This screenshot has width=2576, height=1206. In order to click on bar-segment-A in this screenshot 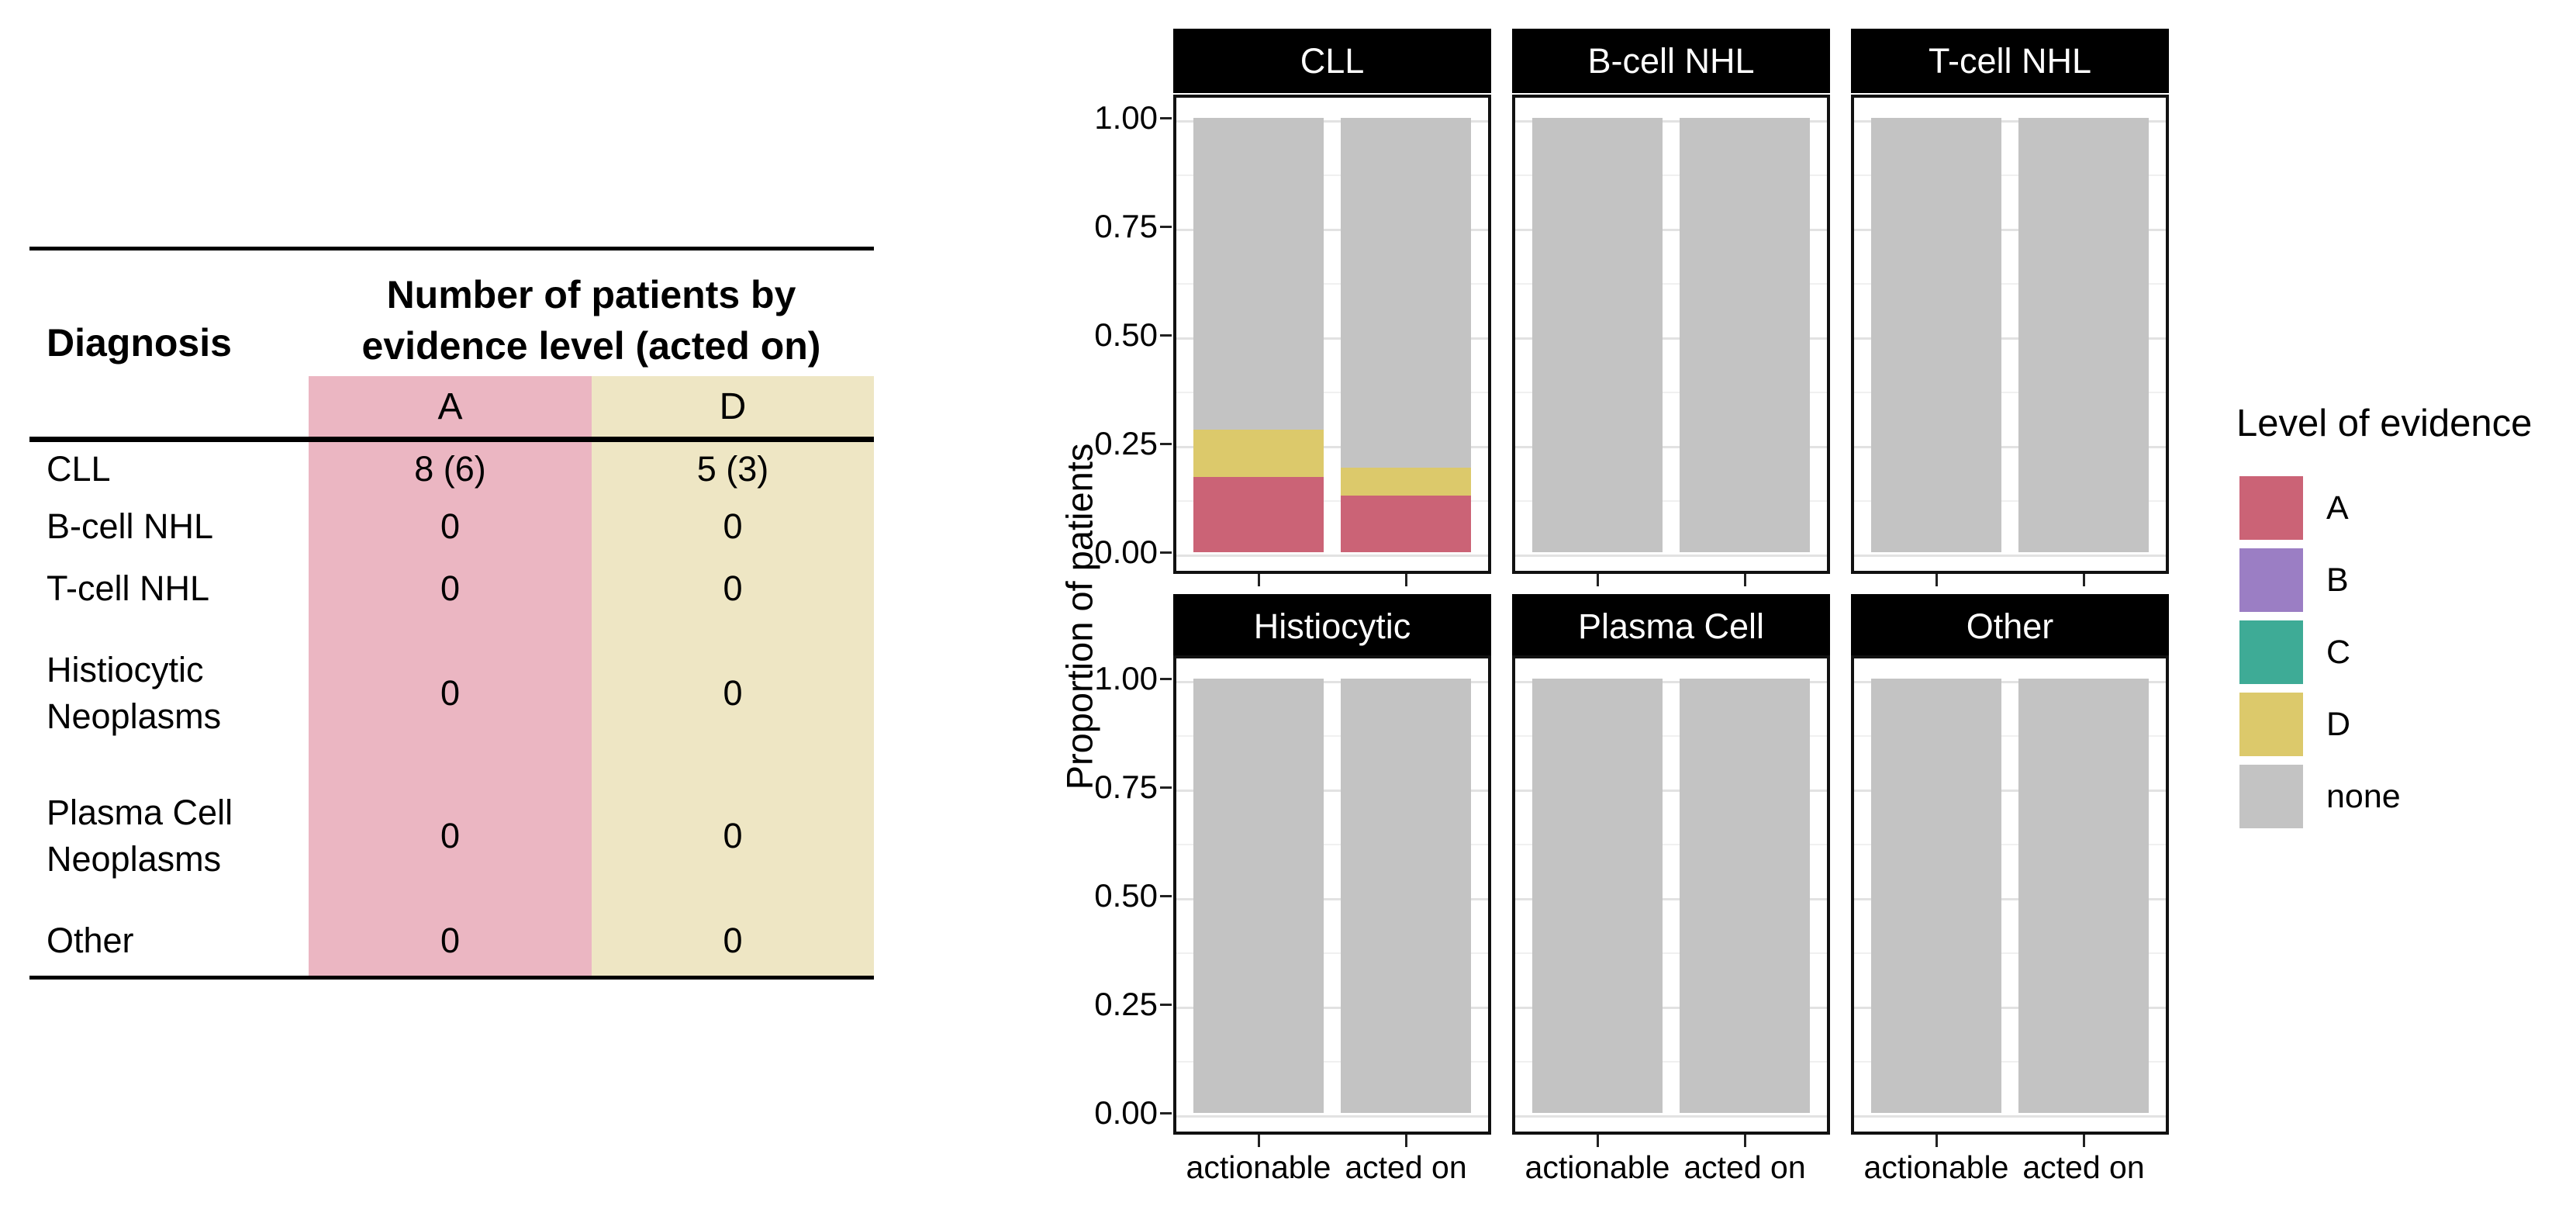, I will do `click(1258, 514)`.